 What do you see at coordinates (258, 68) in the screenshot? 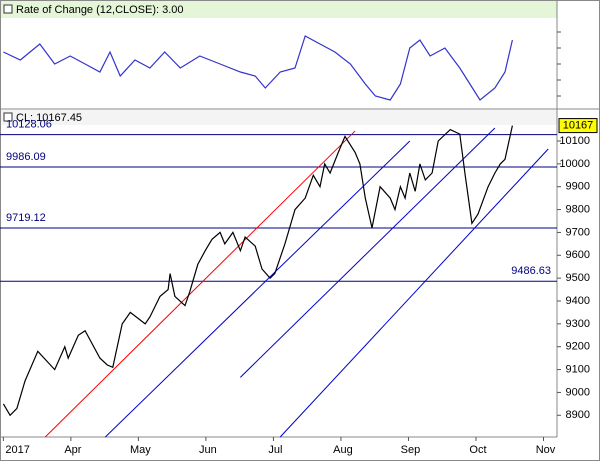
I see `series-line` at bounding box center [258, 68].